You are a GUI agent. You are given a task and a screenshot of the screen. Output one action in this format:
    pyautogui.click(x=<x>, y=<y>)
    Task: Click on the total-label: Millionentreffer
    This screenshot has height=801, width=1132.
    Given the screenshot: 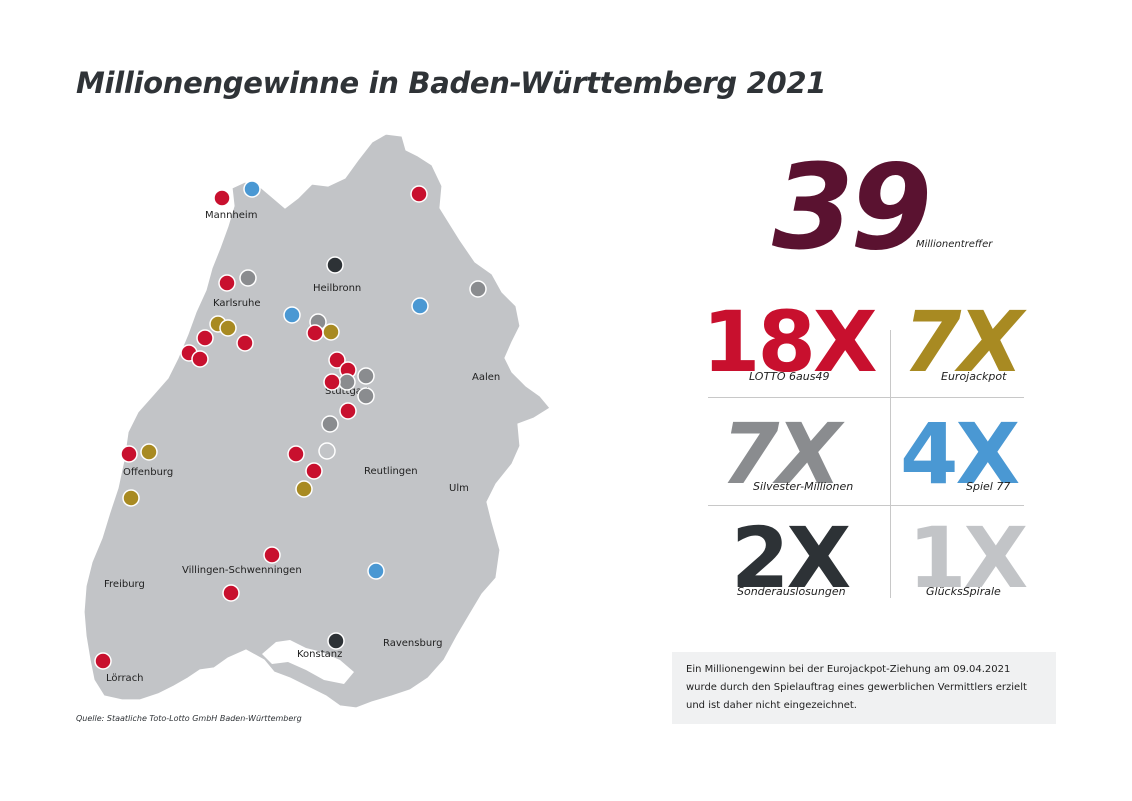 What is the action you would take?
    pyautogui.click(x=954, y=244)
    